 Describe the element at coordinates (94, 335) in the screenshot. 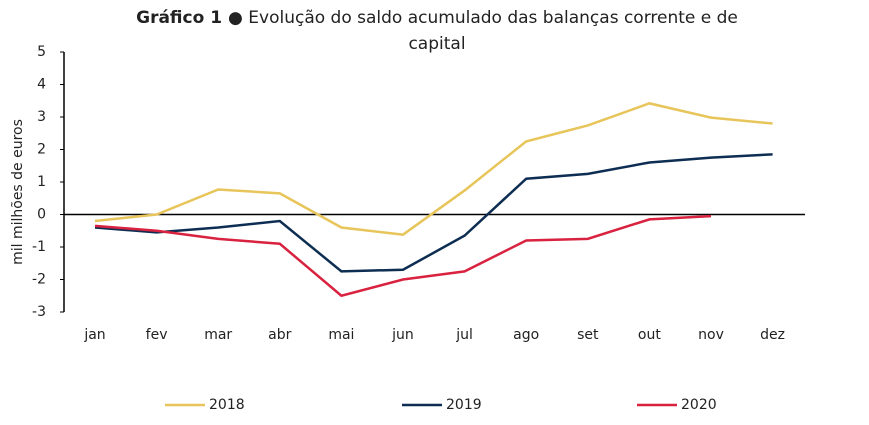

I see `x-tick-label: jan` at that location.